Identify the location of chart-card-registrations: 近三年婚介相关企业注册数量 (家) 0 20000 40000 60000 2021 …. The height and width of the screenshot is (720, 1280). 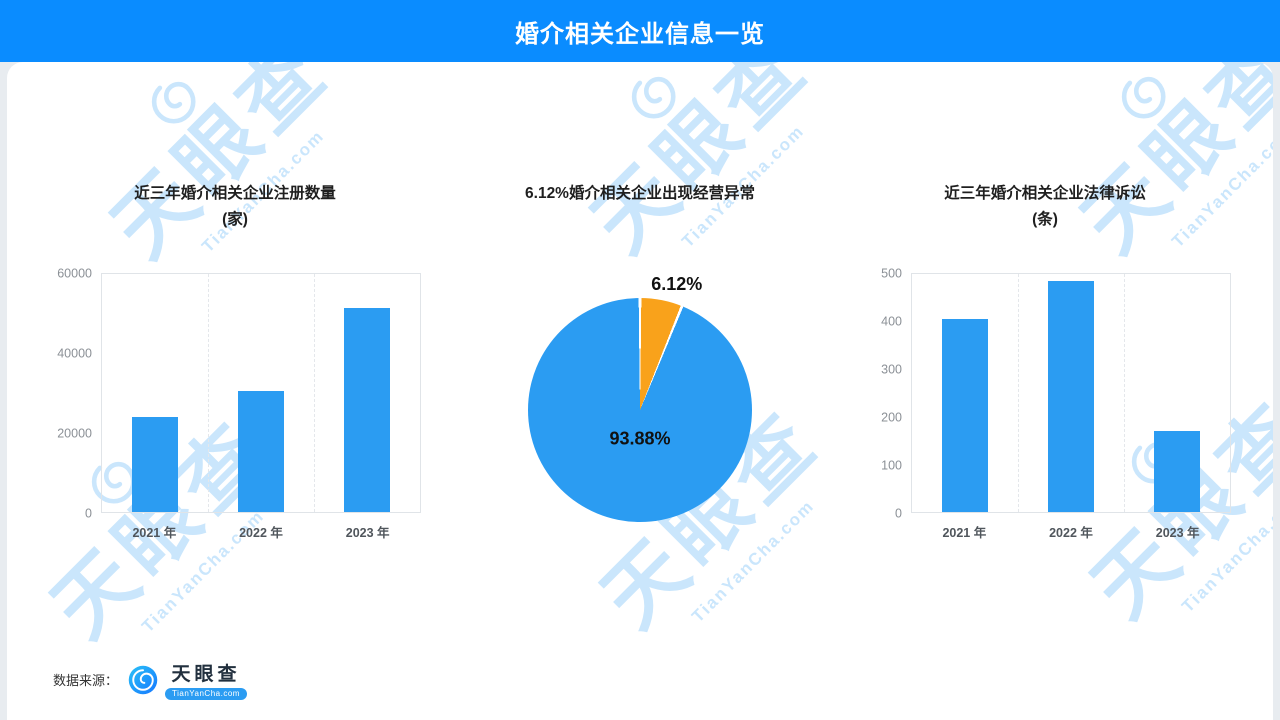
(235, 362).